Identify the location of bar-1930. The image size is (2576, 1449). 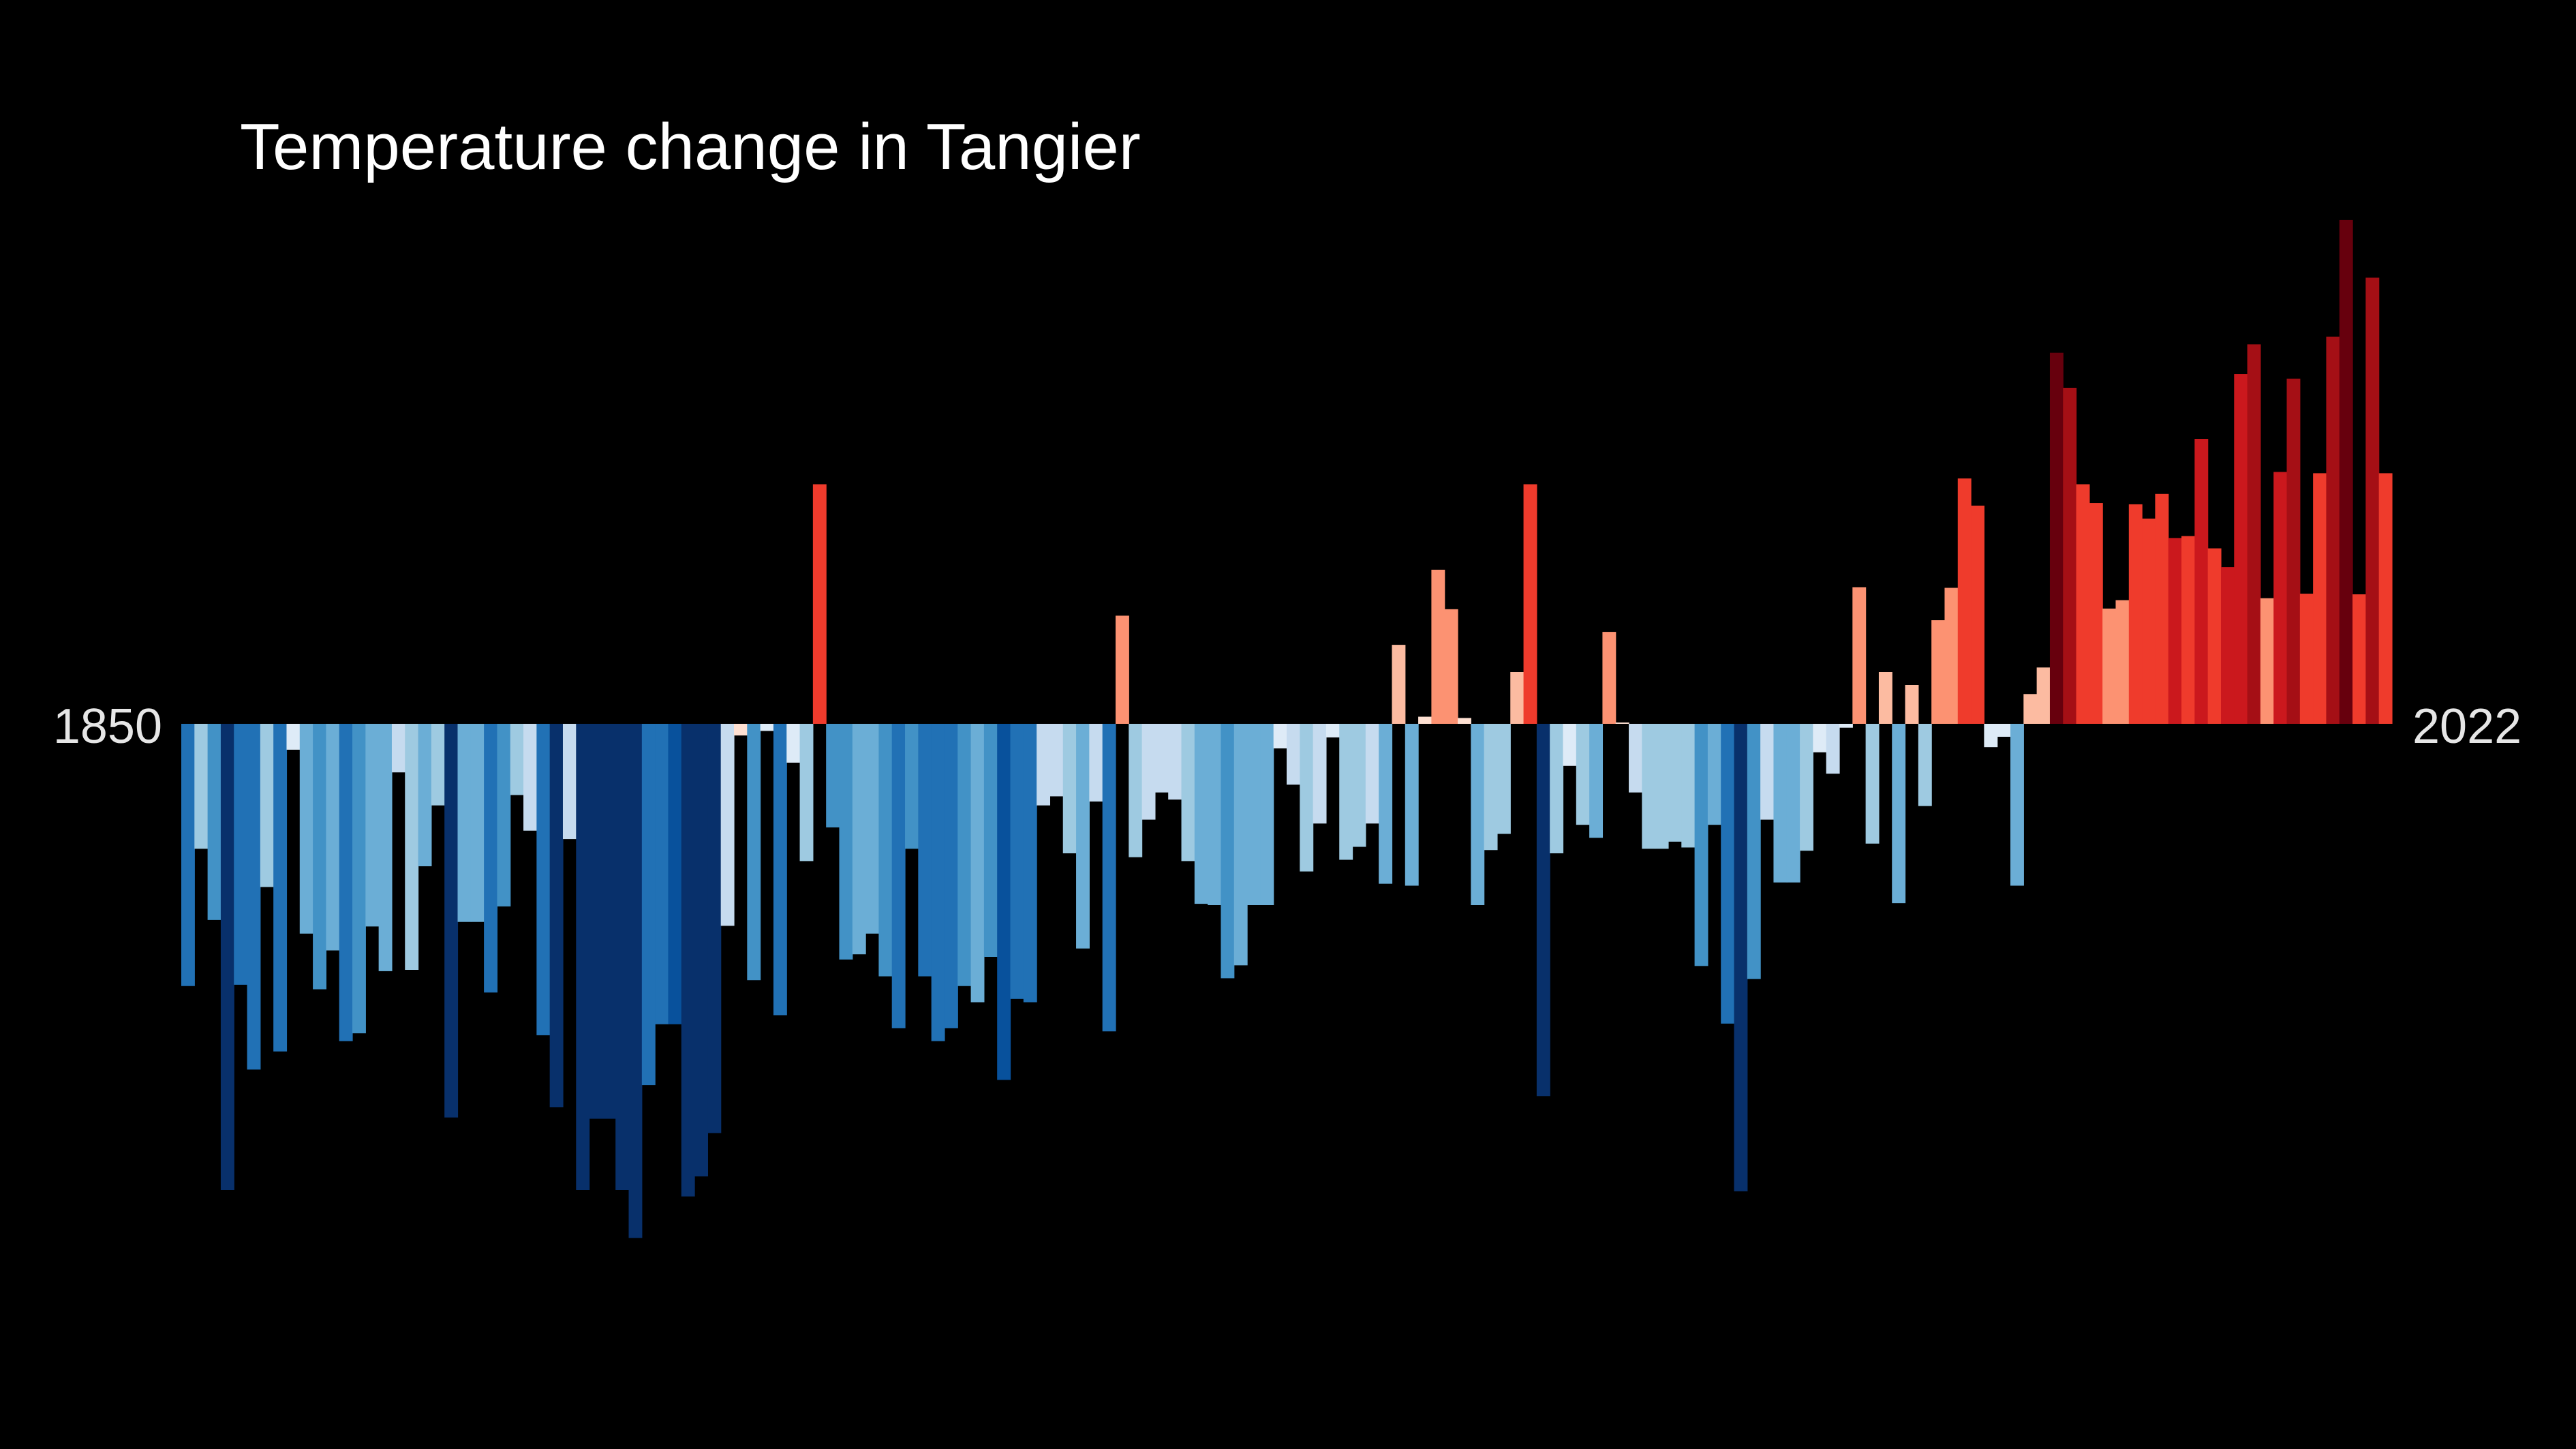
(1240, 845).